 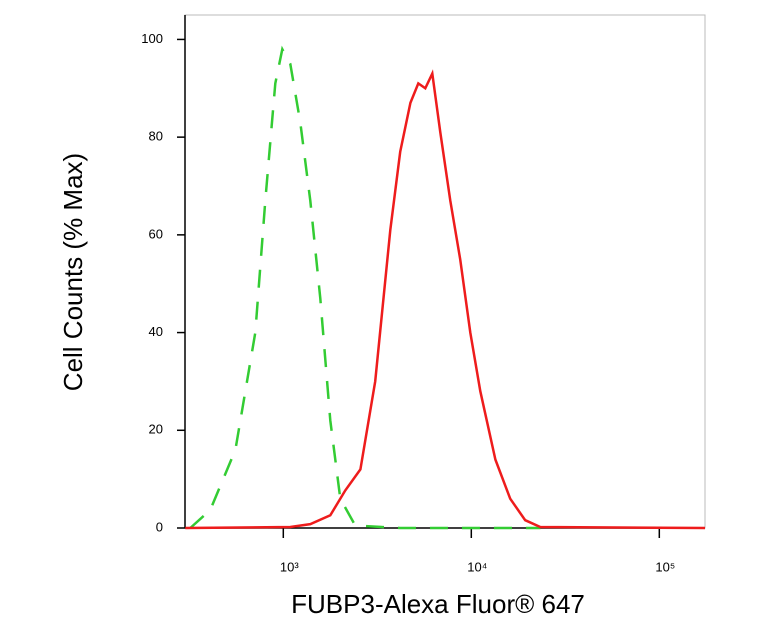 I want to click on y-tick-label: 80, so click(x=156, y=136).